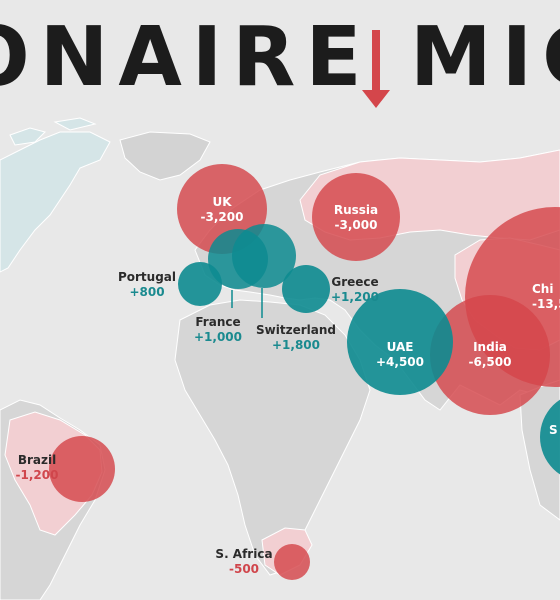 The height and width of the screenshot is (600, 560). What do you see at coordinates (251, 57) in the screenshot?
I see `title-part-1: ONAIRE M` at bounding box center [251, 57].